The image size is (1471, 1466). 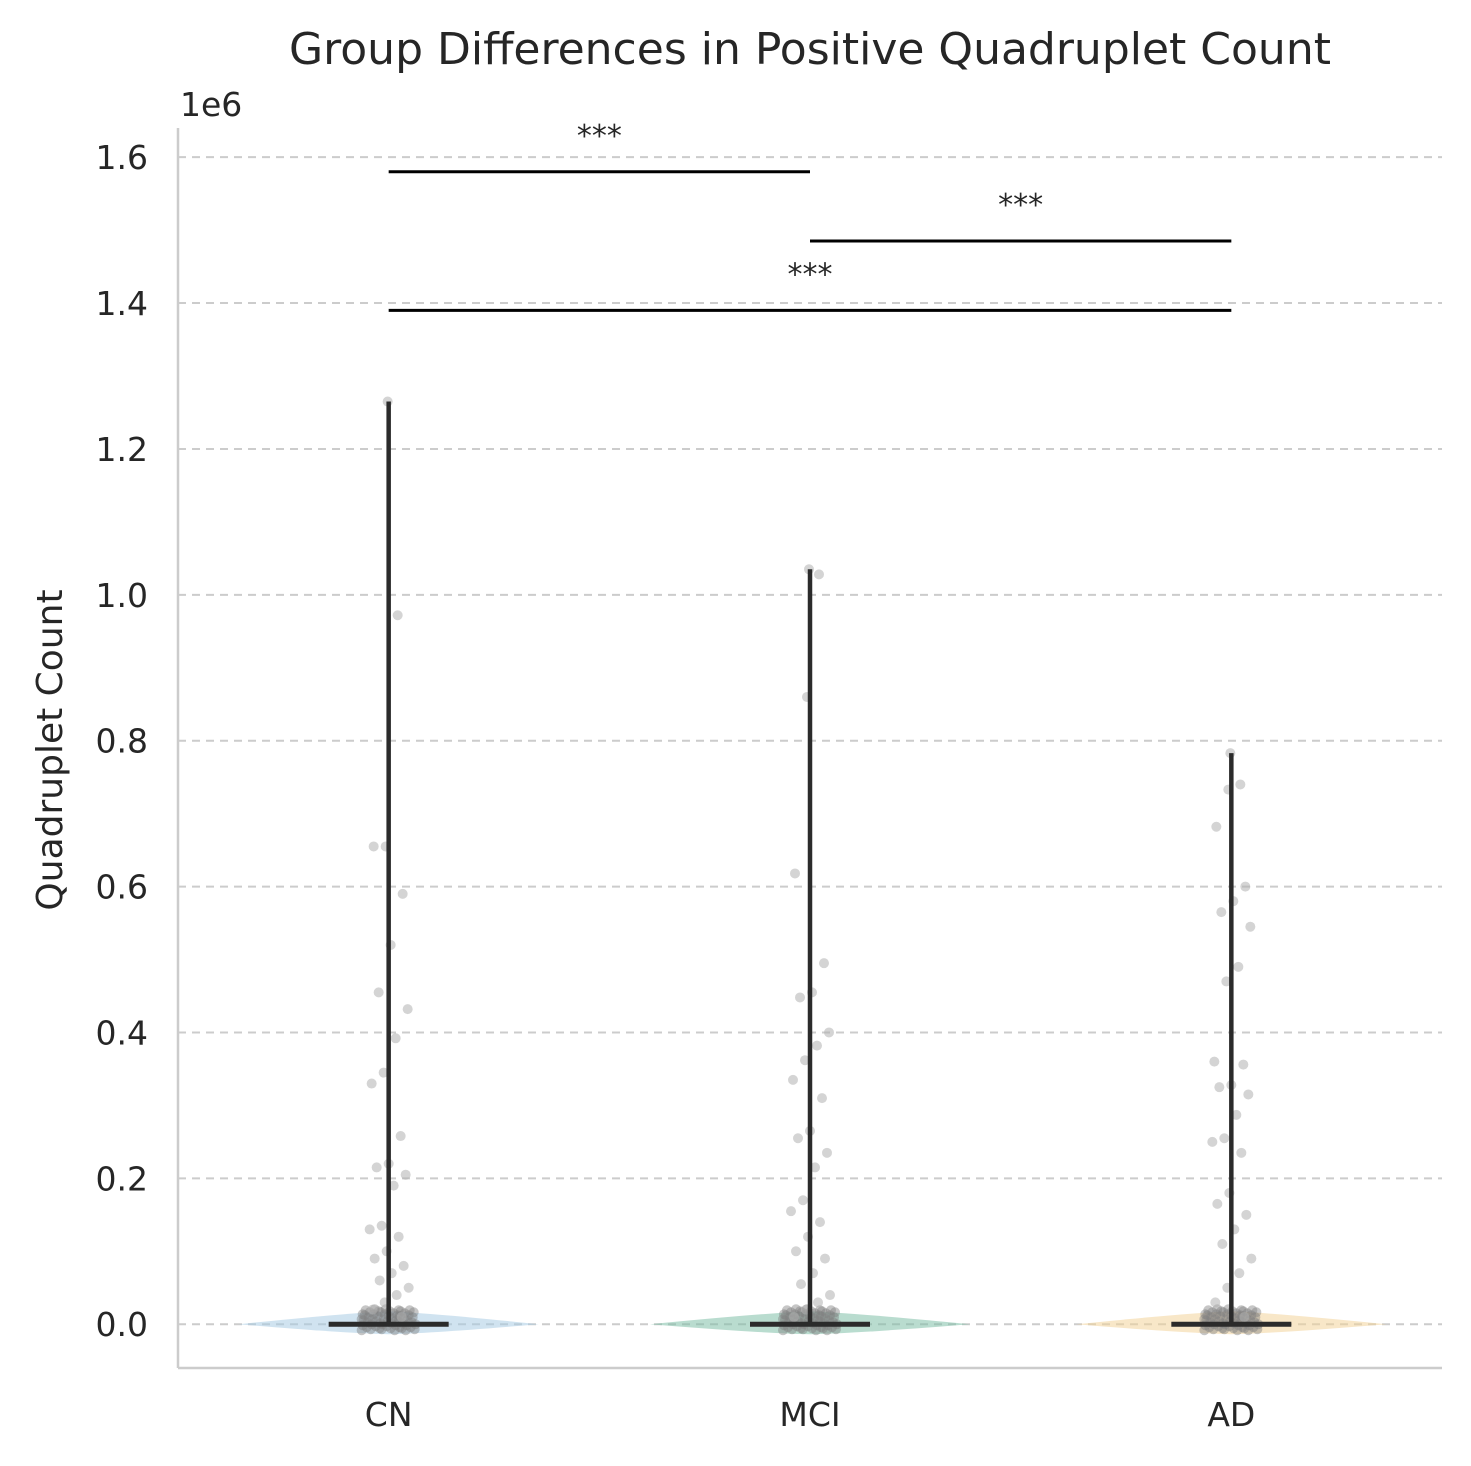 I want to click on y-tick-label: 0.8, so click(x=122, y=741).